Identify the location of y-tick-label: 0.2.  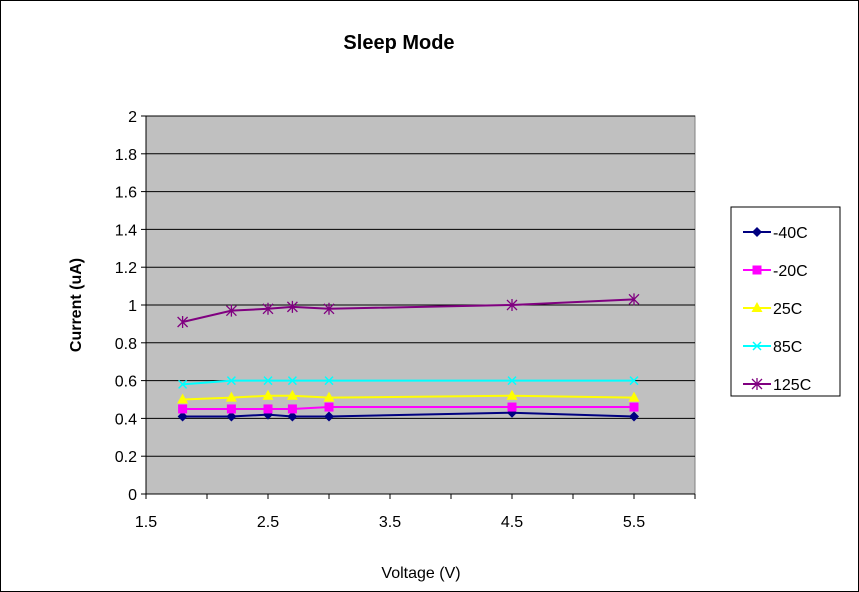
(126, 457).